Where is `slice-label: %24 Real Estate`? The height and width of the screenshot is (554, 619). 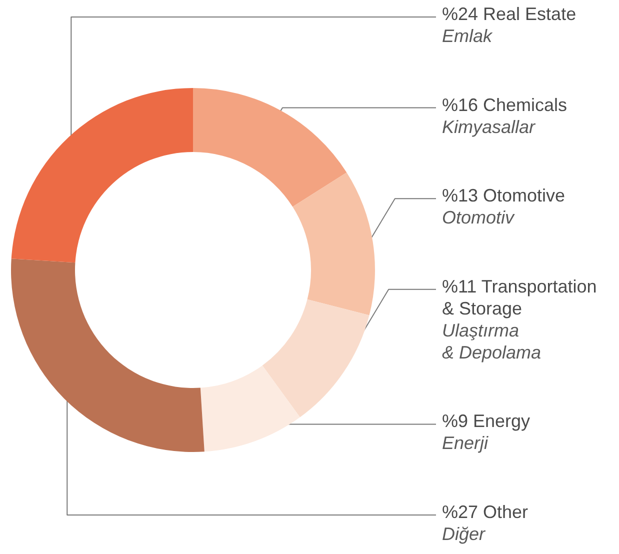 slice-label: %24 Real Estate is located at coordinates (509, 14).